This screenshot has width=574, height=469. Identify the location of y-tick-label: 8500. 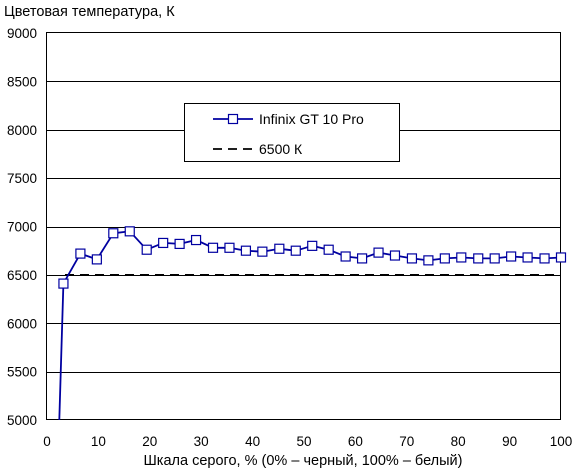
(22, 81).